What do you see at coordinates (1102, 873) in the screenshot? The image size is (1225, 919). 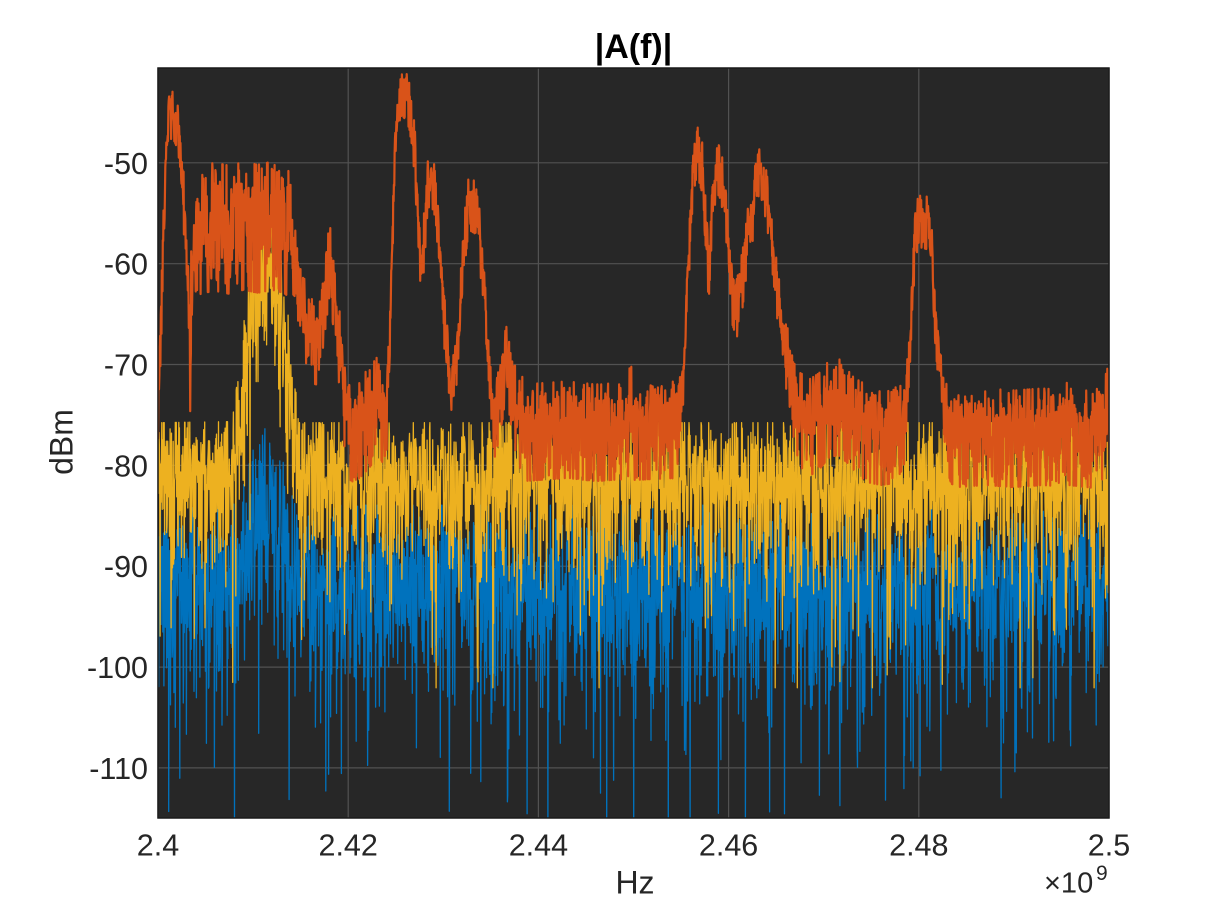 I see `svg-text: 9` at bounding box center [1102, 873].